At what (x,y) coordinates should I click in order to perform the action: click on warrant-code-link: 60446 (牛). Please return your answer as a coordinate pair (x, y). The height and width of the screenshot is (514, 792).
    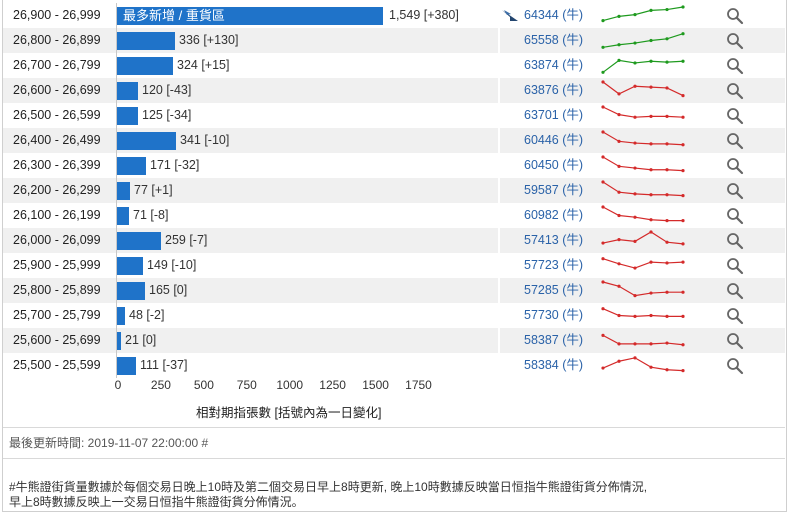
    Looking at the image, I should click on (554, 140).